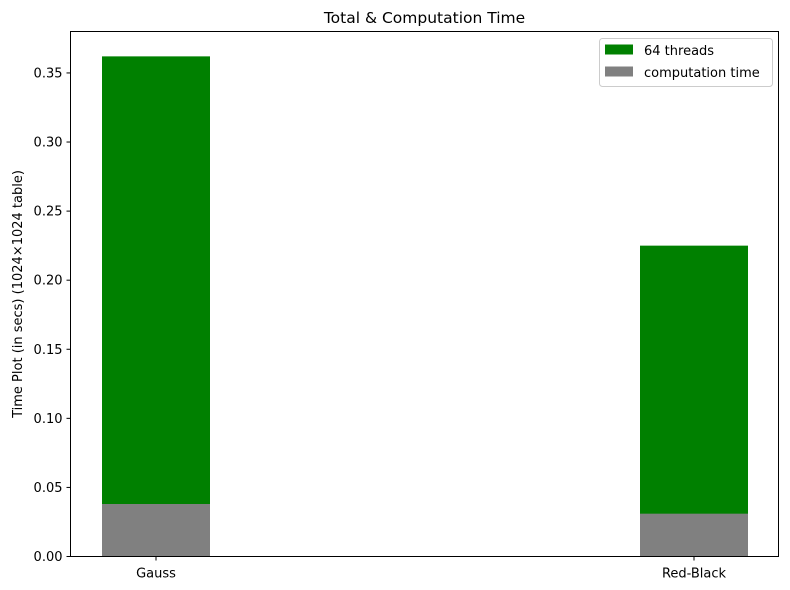 Image resolution: width=790 pixels, height=590 pixels. What do you see at coordinates (156, 574) in the screenshot?
I see `x-tick-label-gauss: Gauss` at bounding box center [156, 574].